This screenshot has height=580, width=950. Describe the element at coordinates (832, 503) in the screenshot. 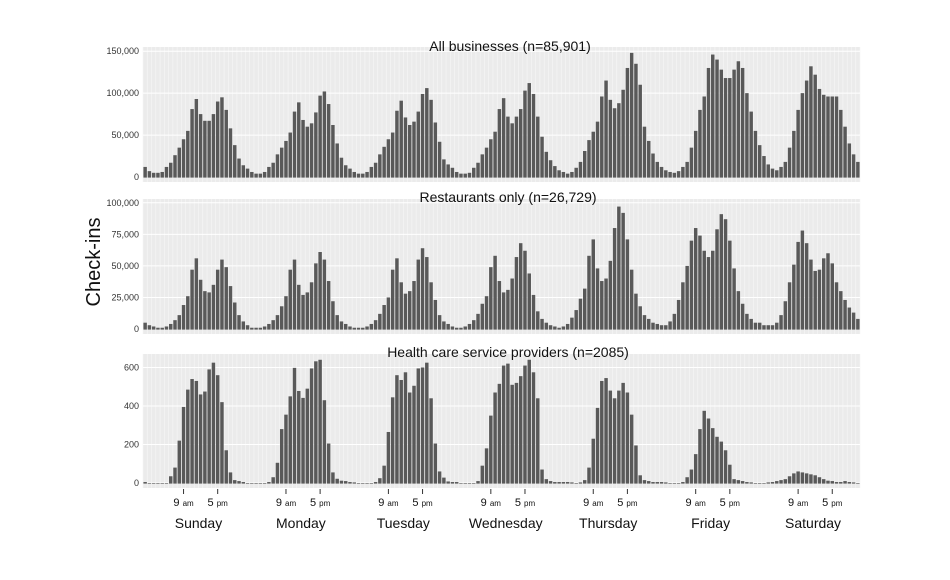

I see `x-tick-label: 5 pm` at that location.